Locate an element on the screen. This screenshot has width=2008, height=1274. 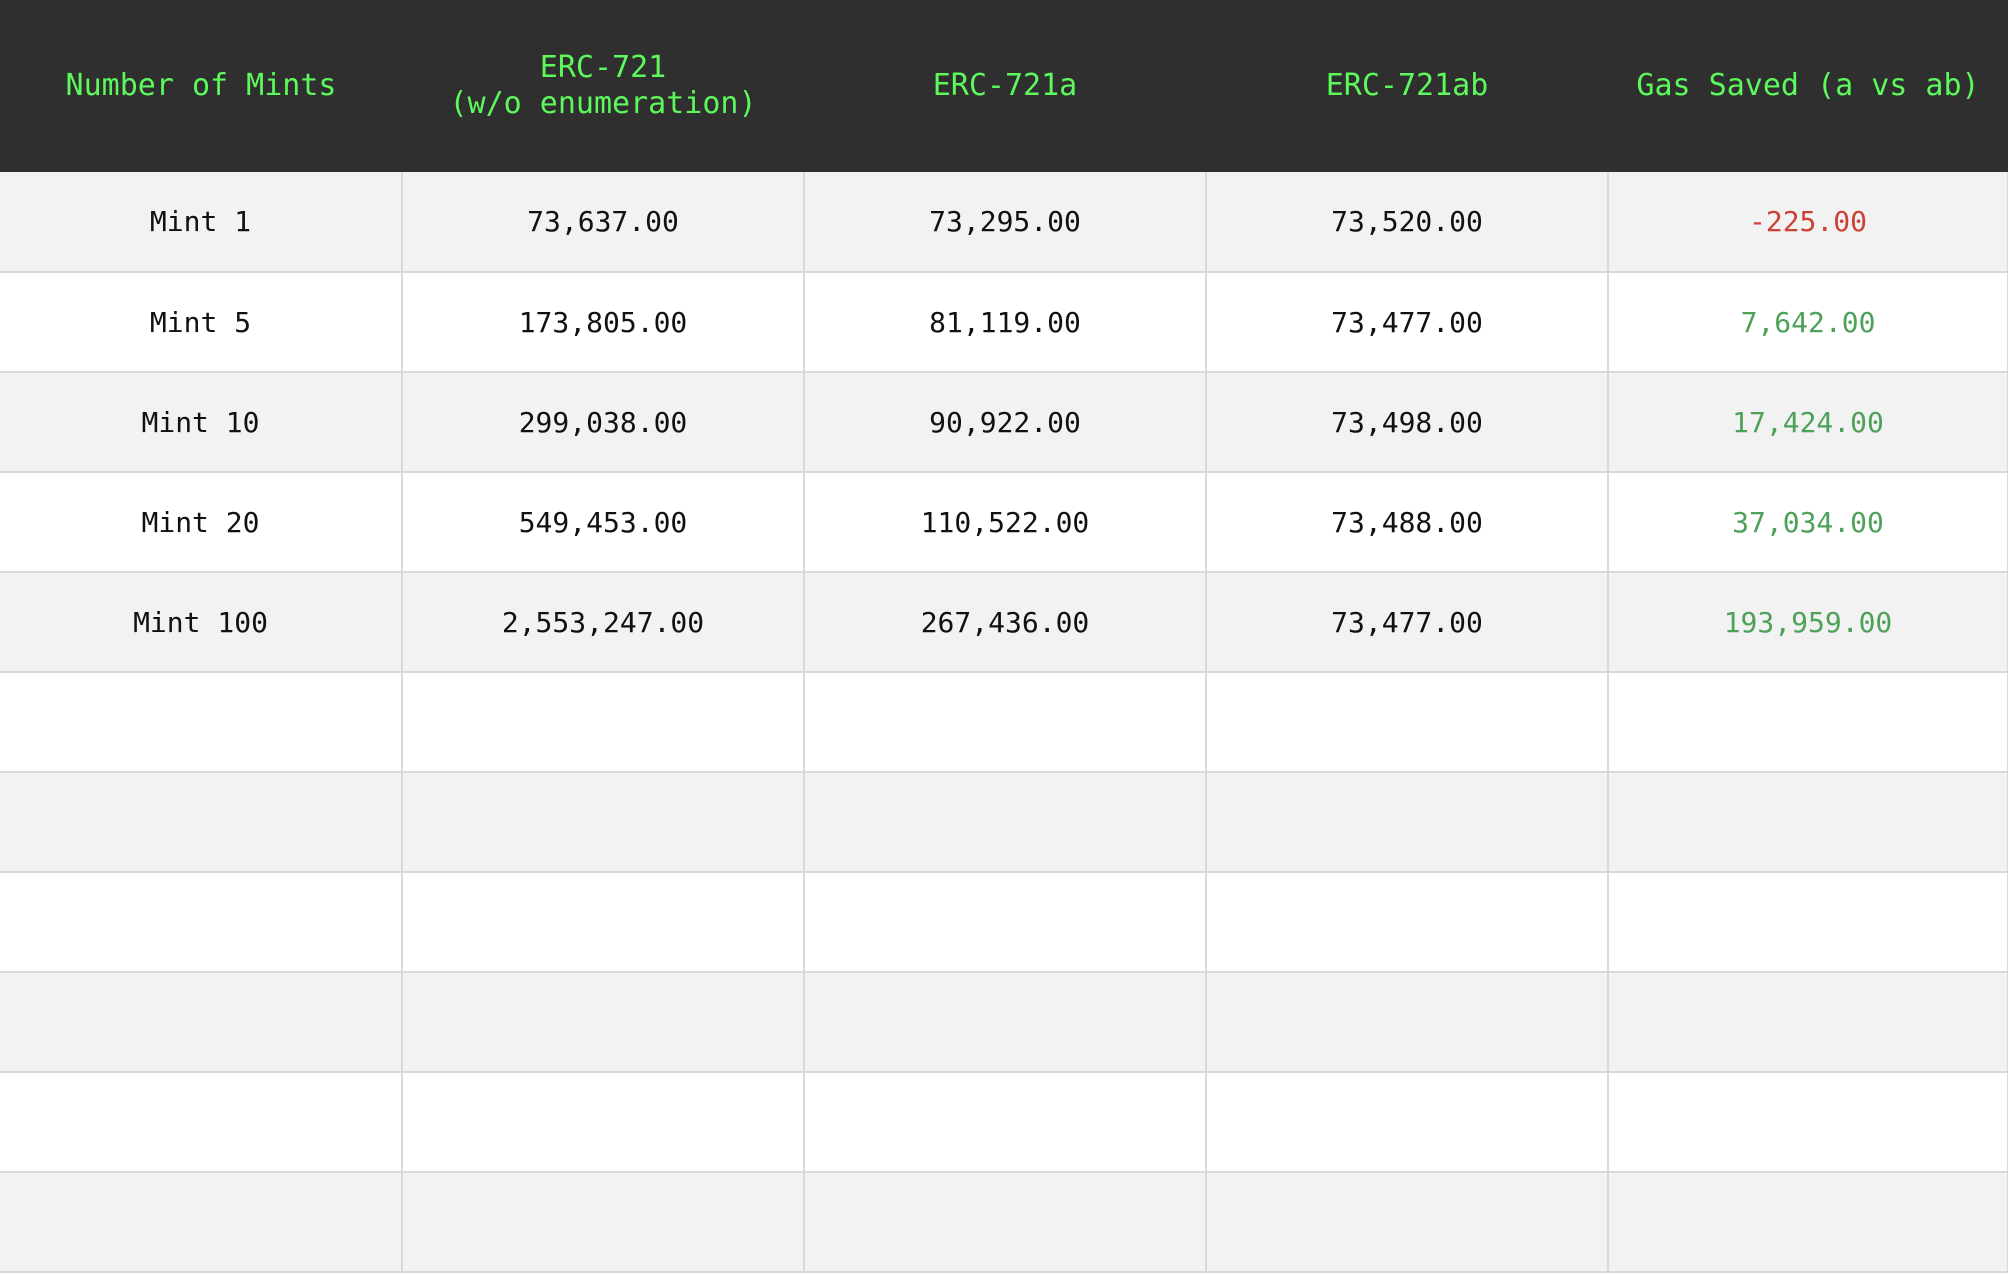
erc721-cell: 549,453.00 is located at coordinates (603, 522).